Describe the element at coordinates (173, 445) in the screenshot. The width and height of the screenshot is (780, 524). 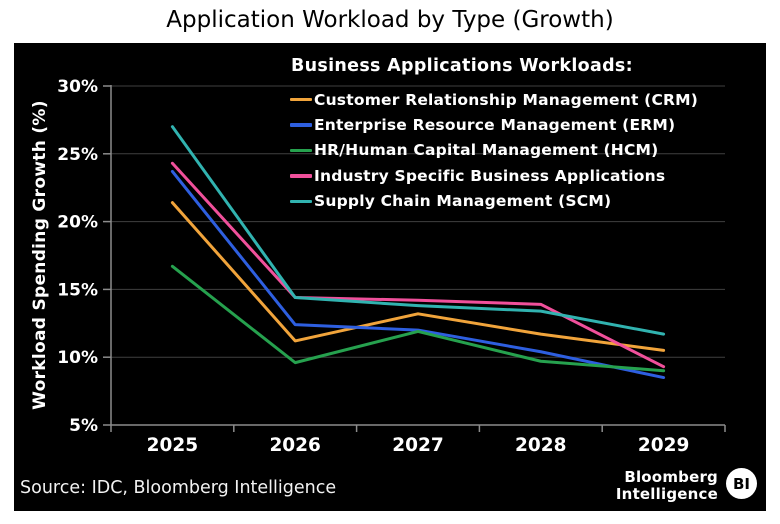
I see `x-tick-label: 2025` at that location.